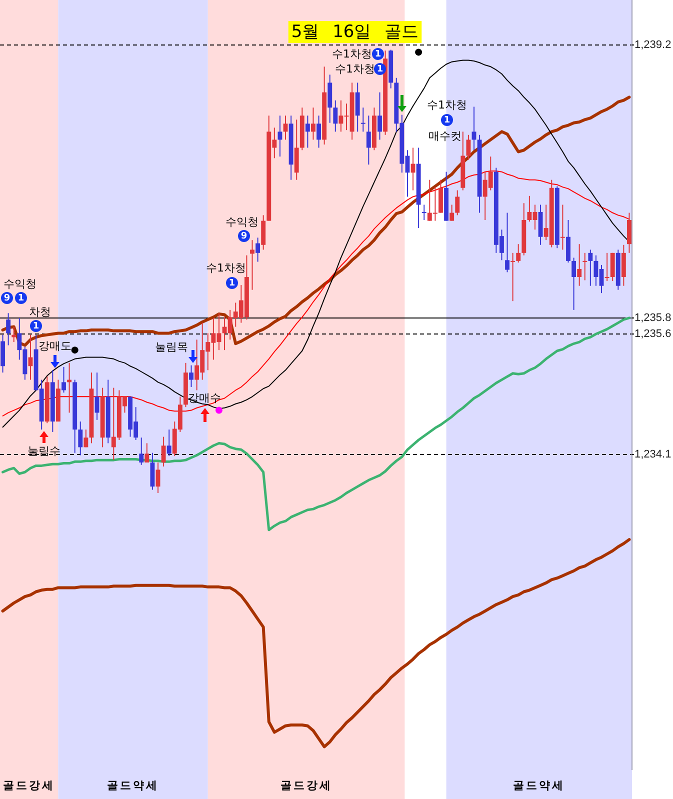 The height and width of the screenshot is (799, 673). Describe the element at coordinates (44, 451) in the screenshot. I see `annotation: 눌림수` at that location.